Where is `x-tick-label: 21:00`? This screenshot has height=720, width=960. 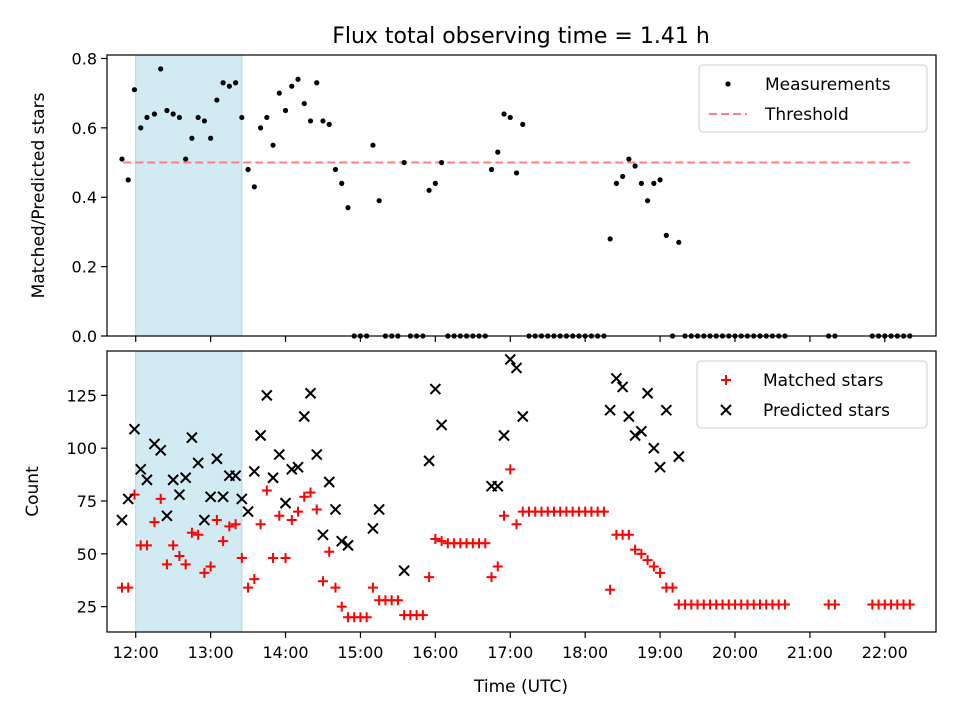
x-tick-label: 21:00 is located at coordinates (810, 652).